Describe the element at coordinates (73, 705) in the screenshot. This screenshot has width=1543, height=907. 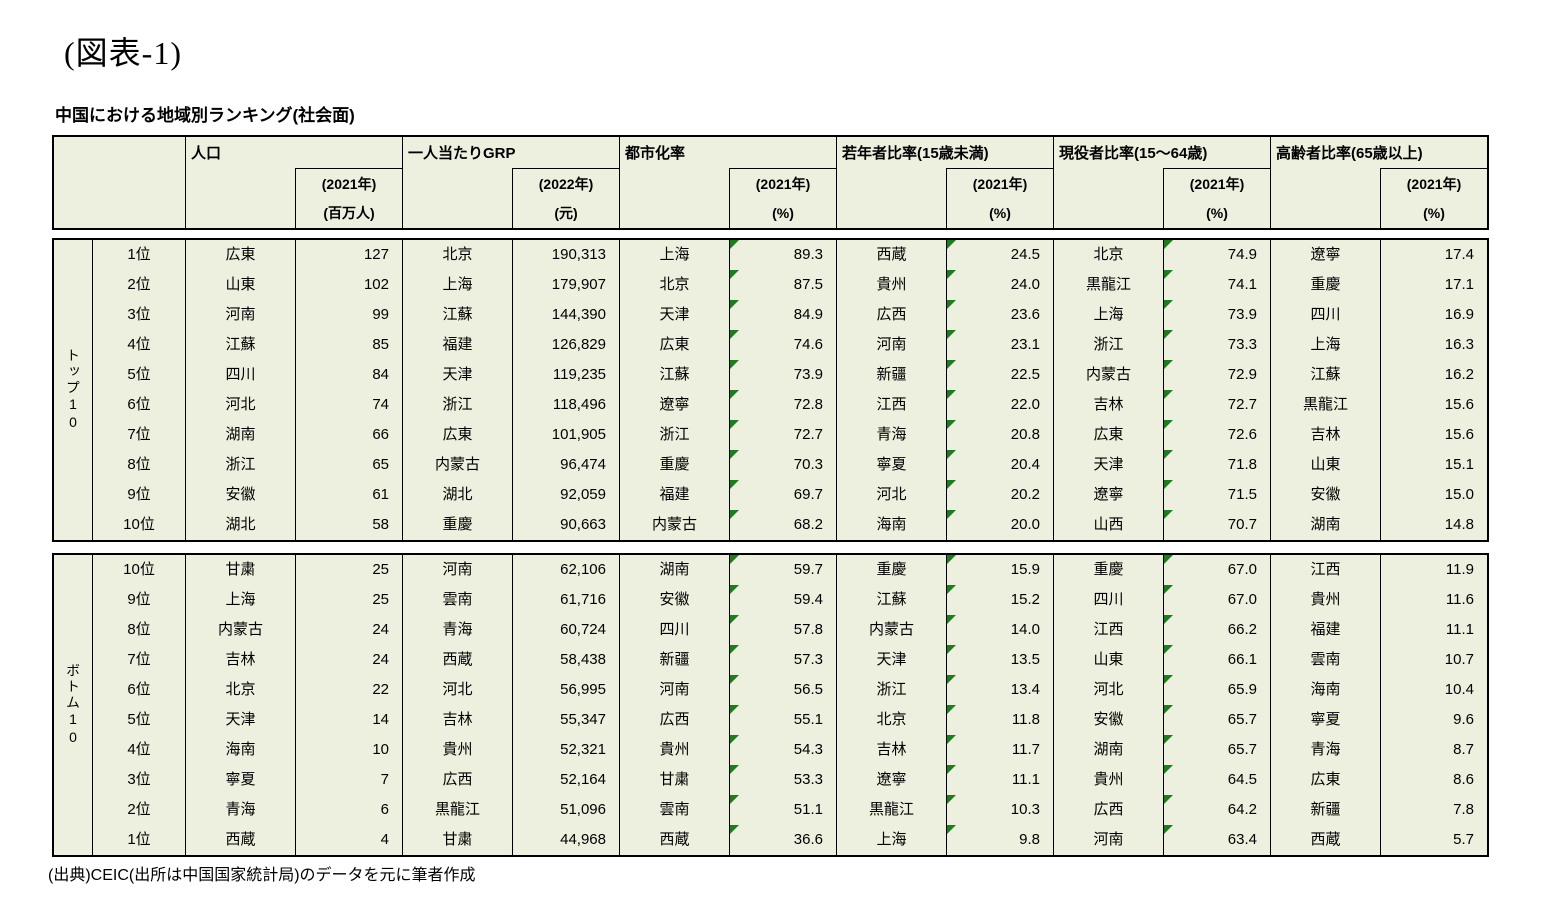
I see `bottom10-side-label: ボトム10` at that location.